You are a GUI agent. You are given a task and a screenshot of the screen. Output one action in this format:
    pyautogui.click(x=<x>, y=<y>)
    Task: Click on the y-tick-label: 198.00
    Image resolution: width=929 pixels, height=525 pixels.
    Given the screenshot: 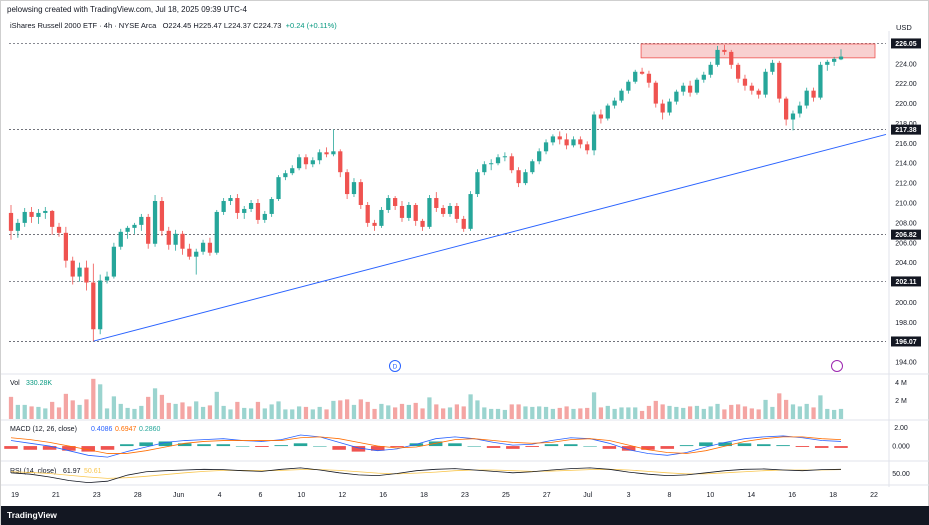 What is the action you would take?
    pyautogui.click(x=906, y=323)
    